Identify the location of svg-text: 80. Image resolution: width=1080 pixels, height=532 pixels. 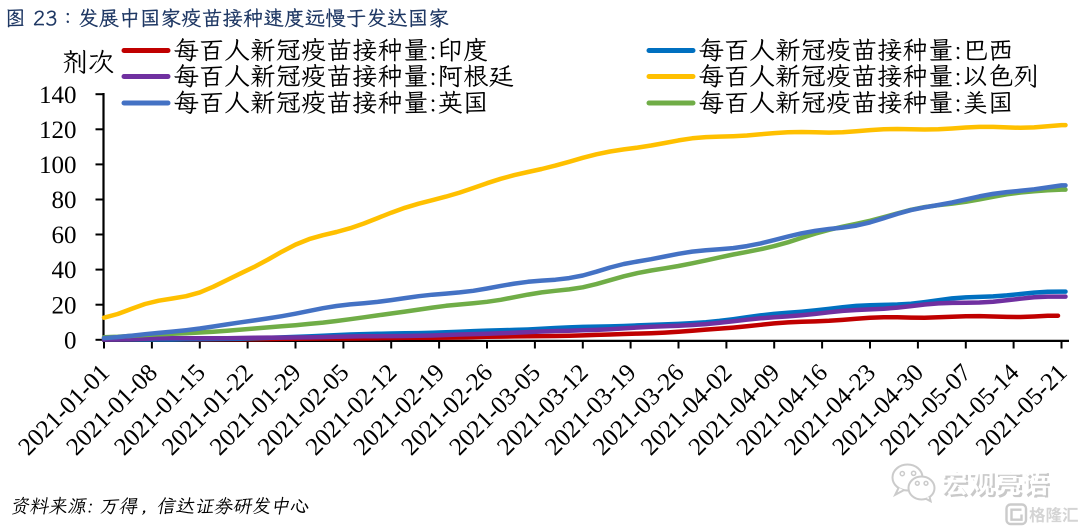
(64, 200).